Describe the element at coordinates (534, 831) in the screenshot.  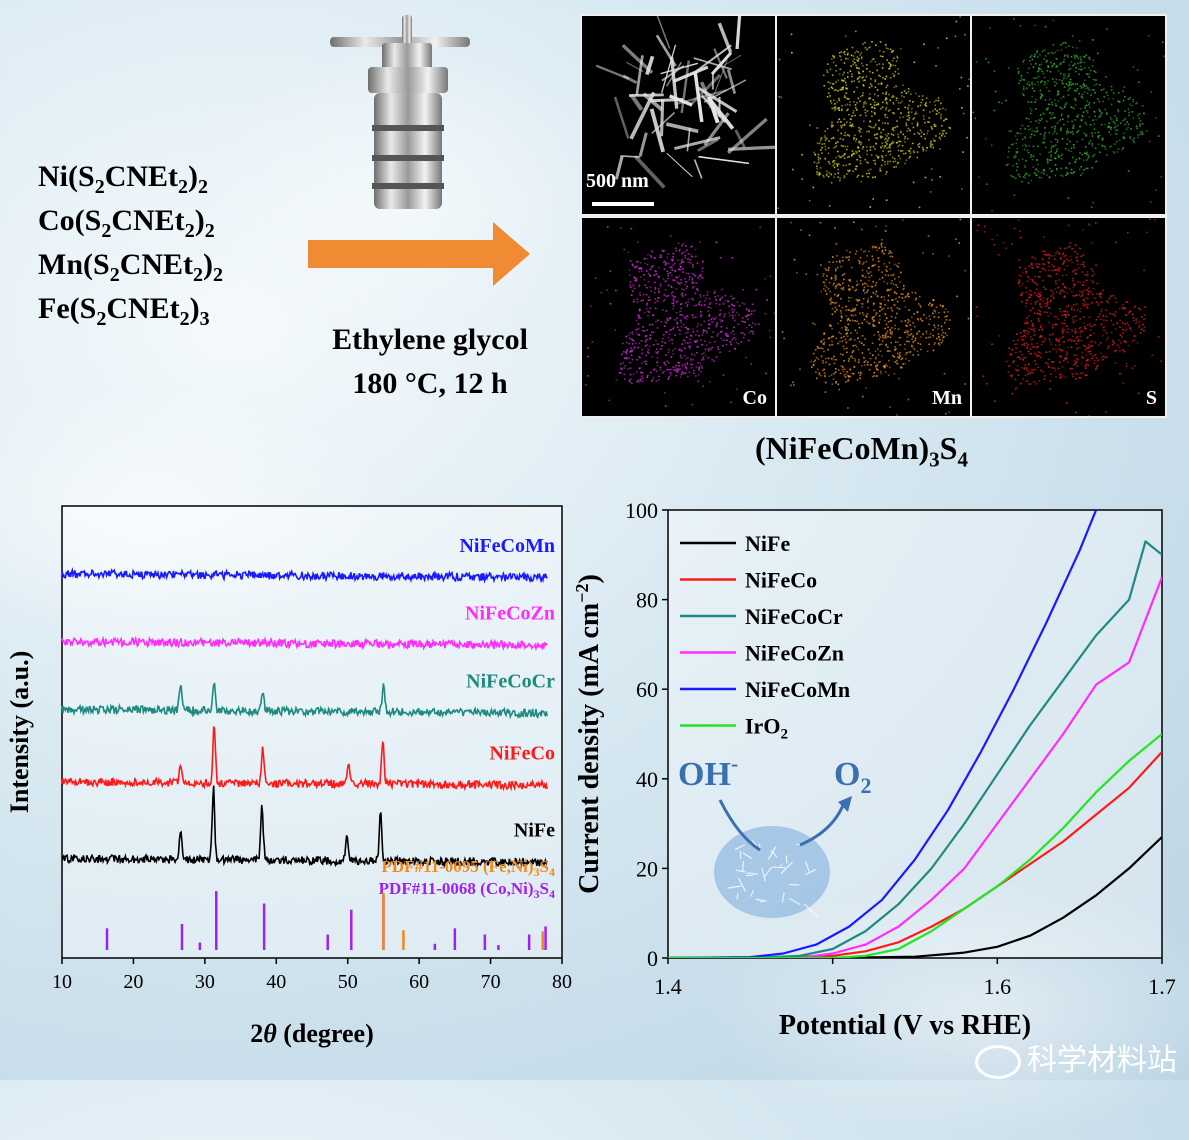
I see `xrd-series-label: NiFe` at that location.